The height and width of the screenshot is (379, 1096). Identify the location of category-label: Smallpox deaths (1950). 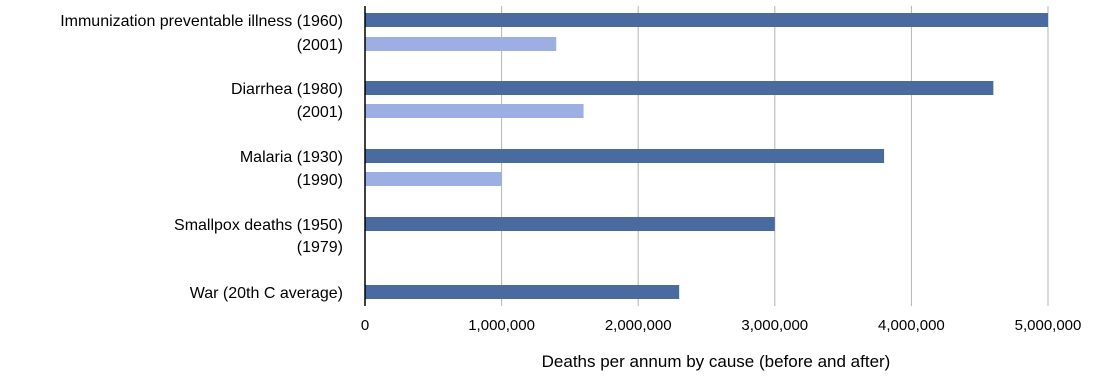
(258, 225).